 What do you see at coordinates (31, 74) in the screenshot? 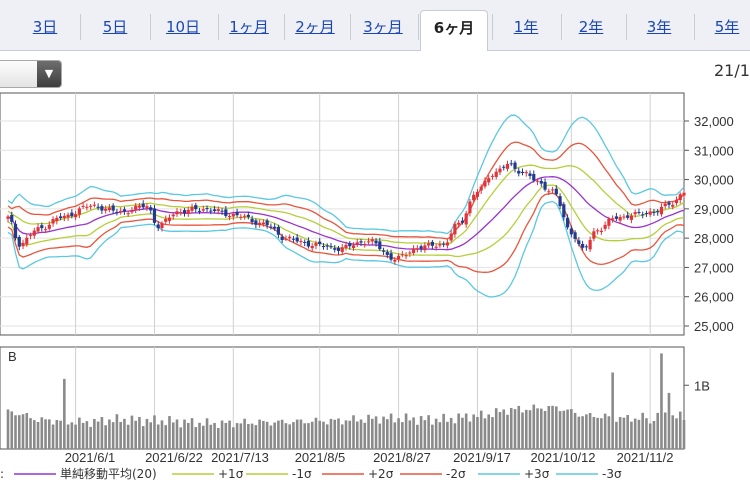
I see `chart-type-dropdown: ▼` at bounding box center [31, 74].